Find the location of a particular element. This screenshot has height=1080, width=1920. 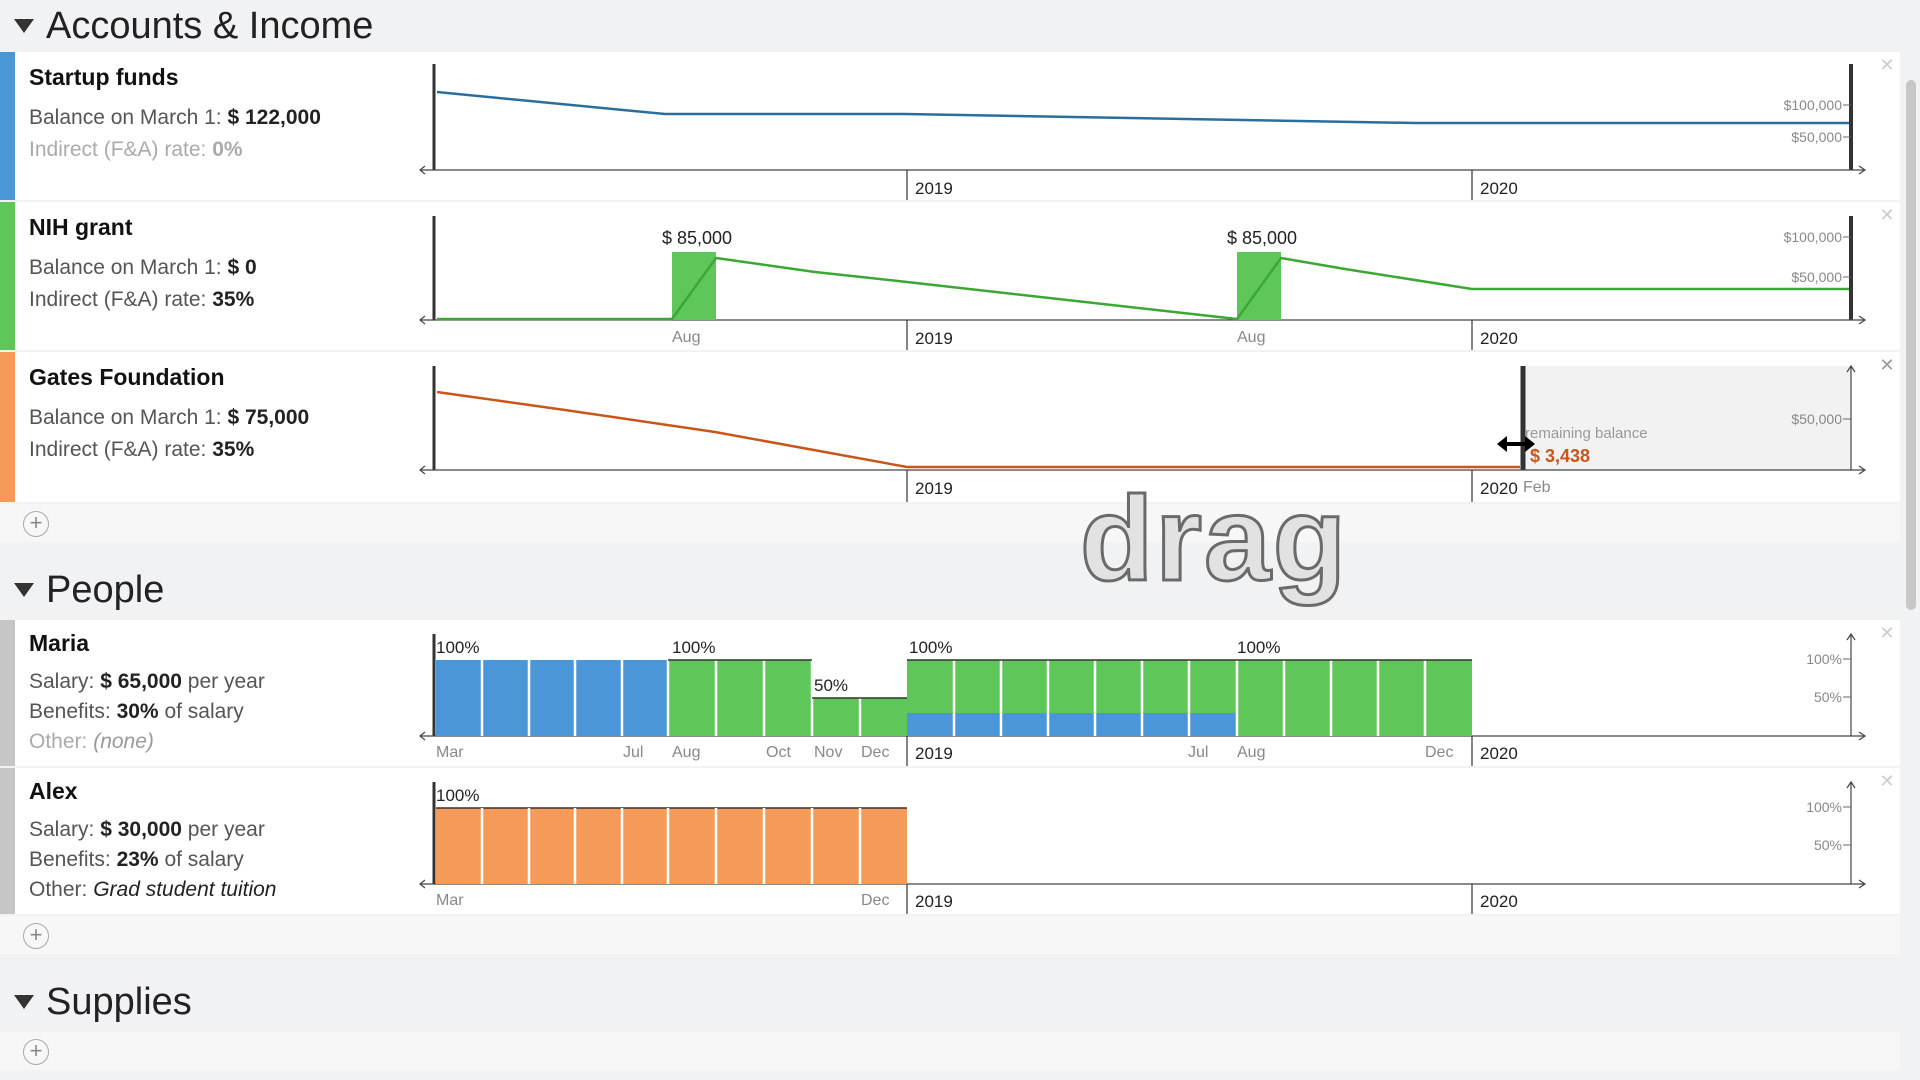

allocation-chart-maria: 100% 50% 100% 100% 50% is located at coordinates (1150, 693).